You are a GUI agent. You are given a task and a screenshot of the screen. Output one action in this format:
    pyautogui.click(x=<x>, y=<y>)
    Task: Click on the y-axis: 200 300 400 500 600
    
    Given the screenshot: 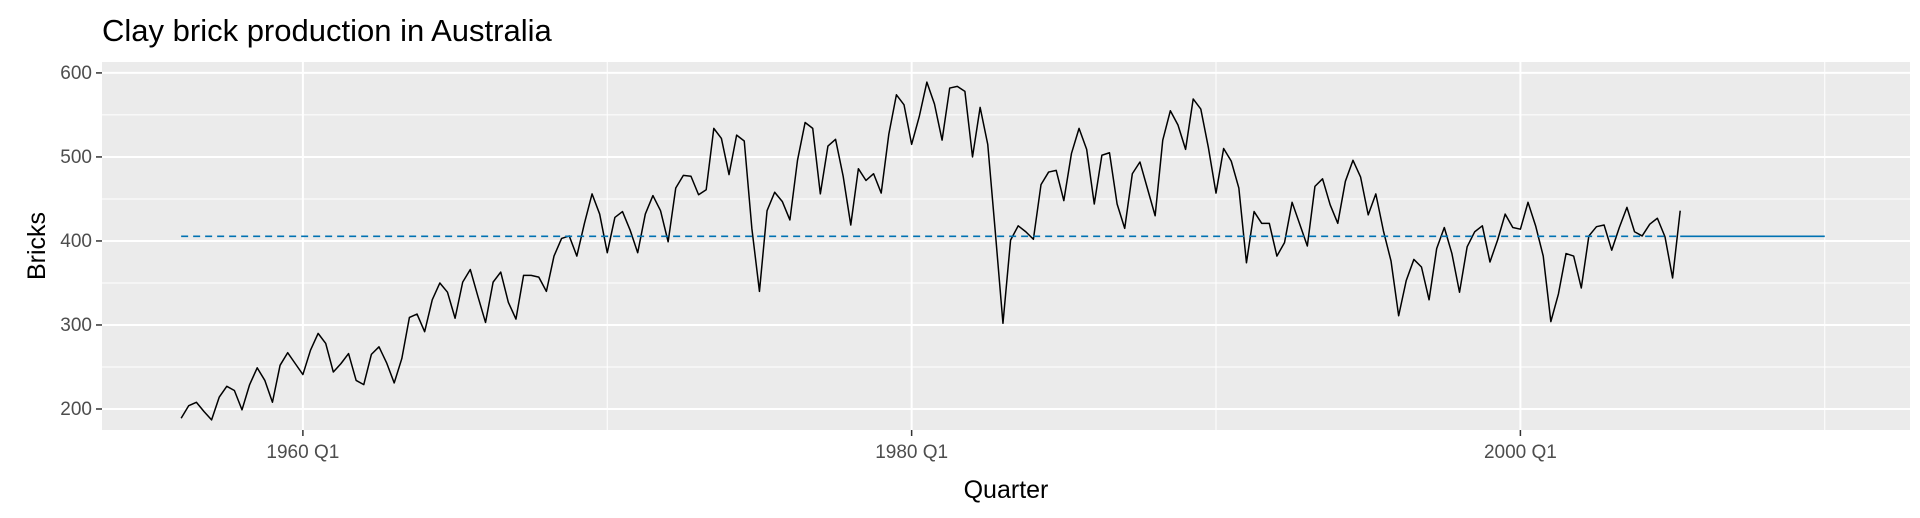 What is the action you would take?
    pyautogui.click(x=81, y=241)
    